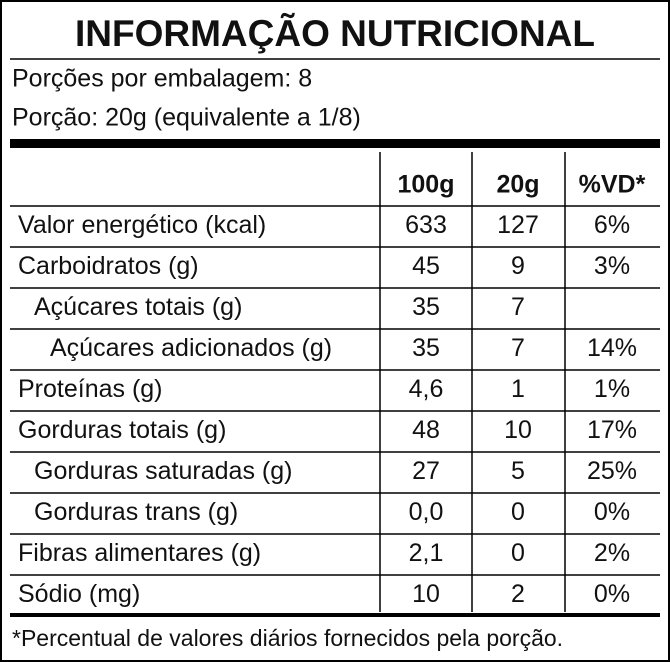  What do you see at coordinates (612, 553) in the screenshot?
I see `cell: 2%` at bounding box center [612, 553].